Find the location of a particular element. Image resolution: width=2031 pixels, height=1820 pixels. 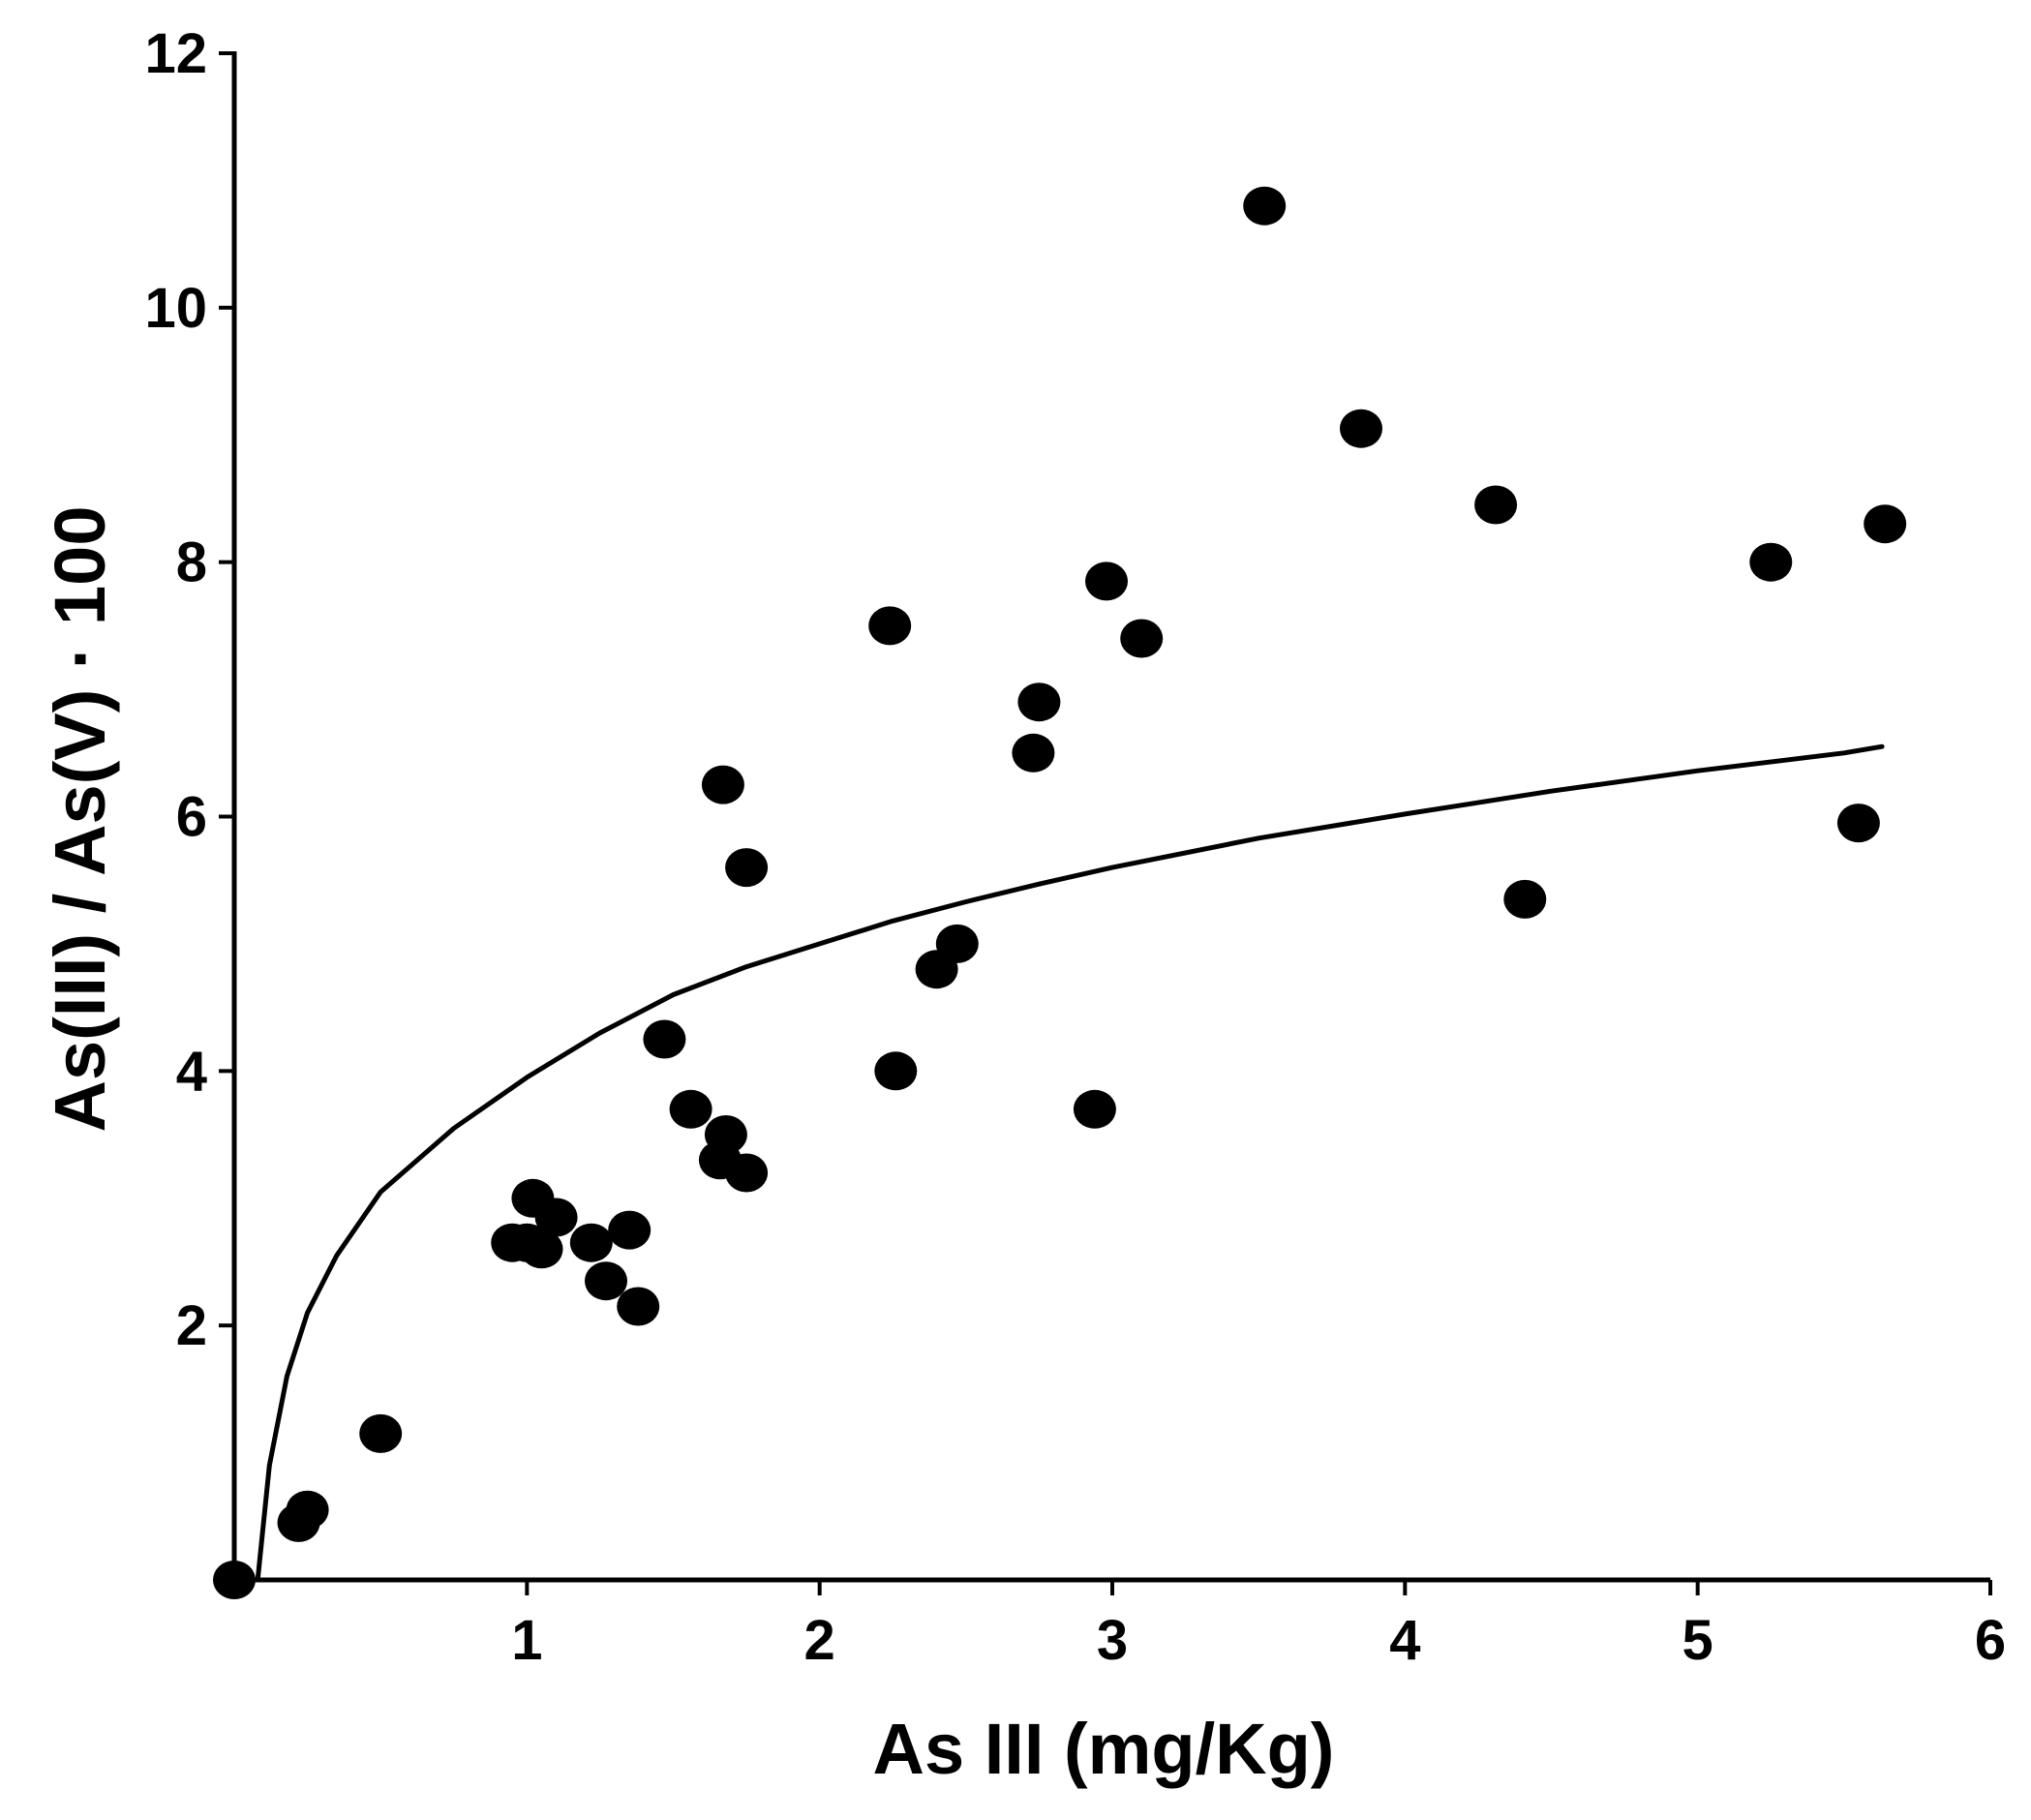

y-tick-label: 6 is located at coordinates (191, 817).